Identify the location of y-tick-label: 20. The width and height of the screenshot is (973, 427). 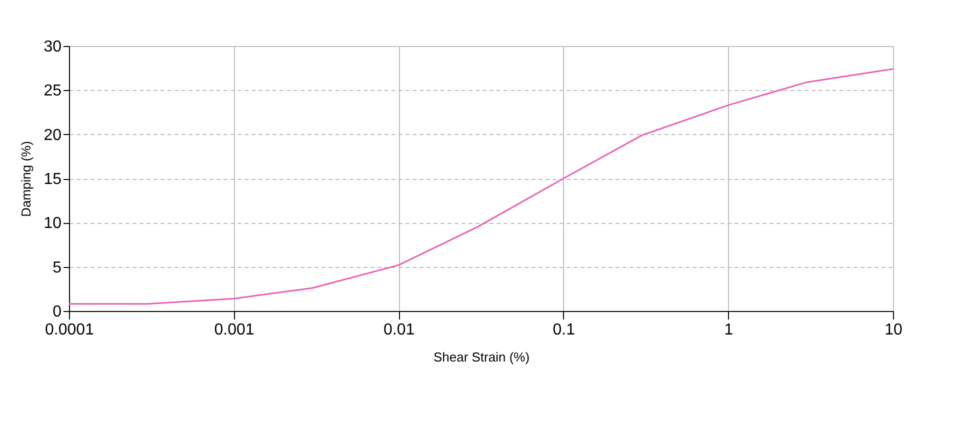
(53, 135).